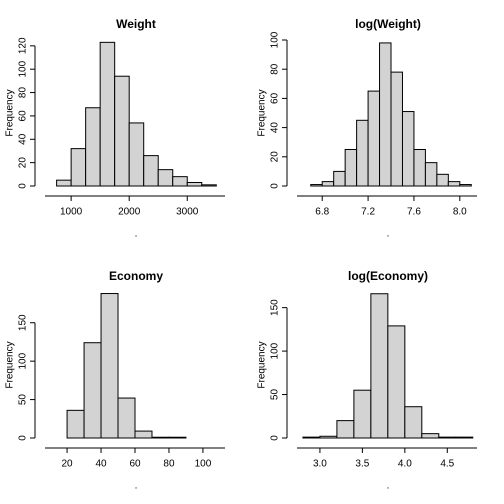  What do you see at coordinates (135, 464) in the screenshot?
I see `x-tick-label: 60` at bounding box center [135, 464].